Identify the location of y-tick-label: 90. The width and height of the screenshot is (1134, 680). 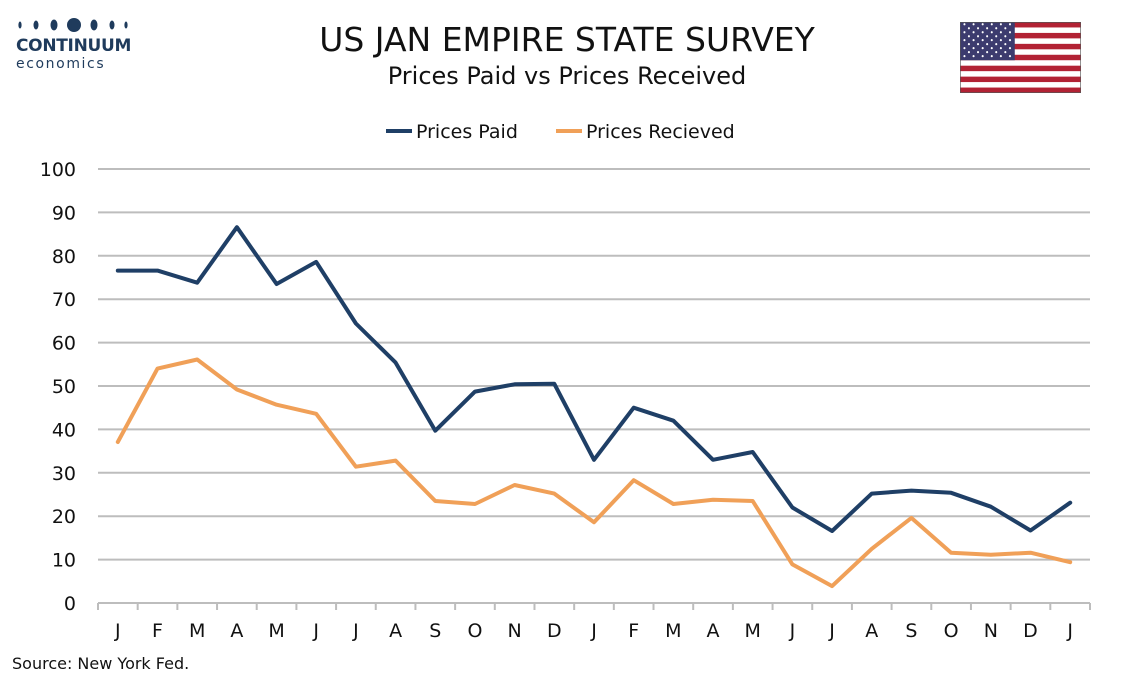
(64, 213).